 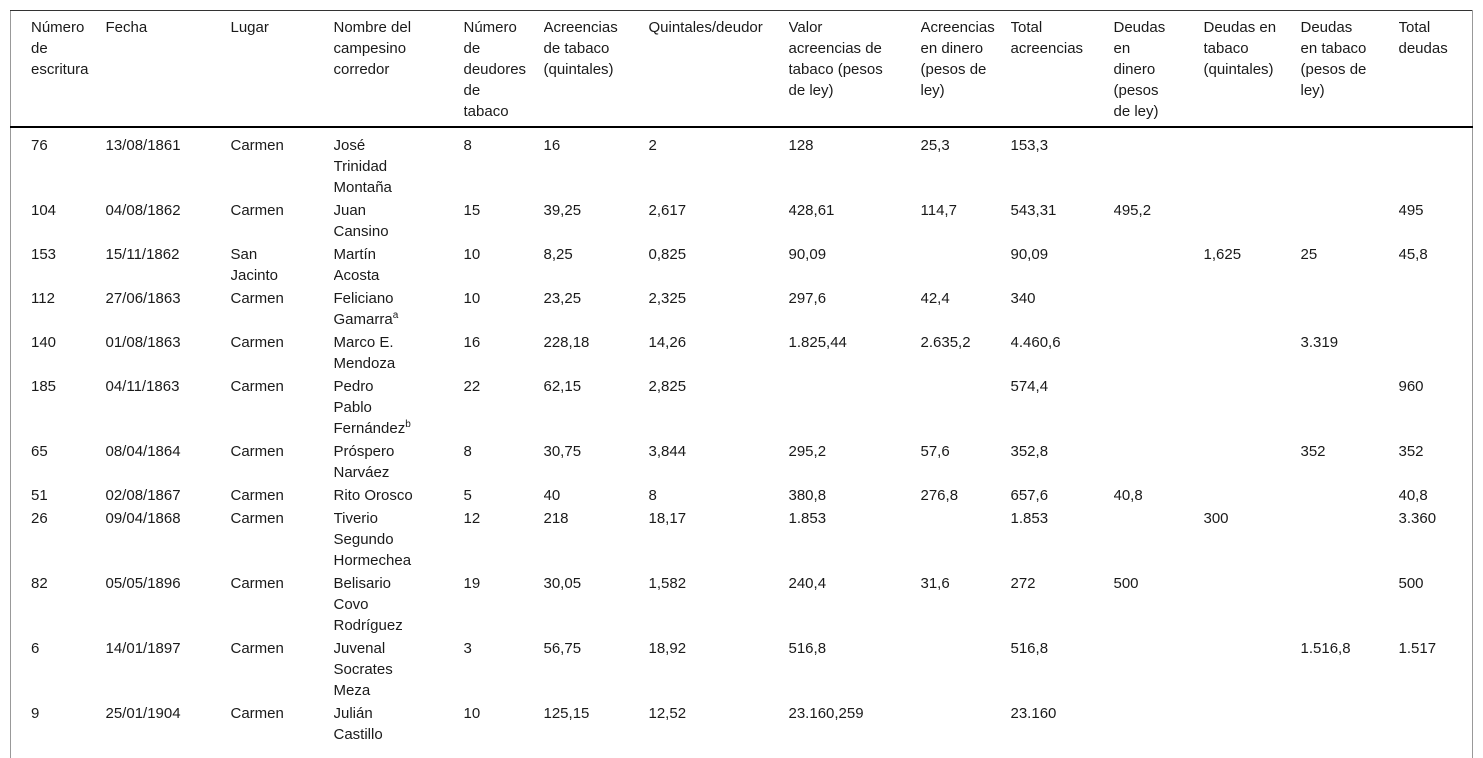 I want to click on cell-fecha: 27/06/1863, so click(x=143, y=298).